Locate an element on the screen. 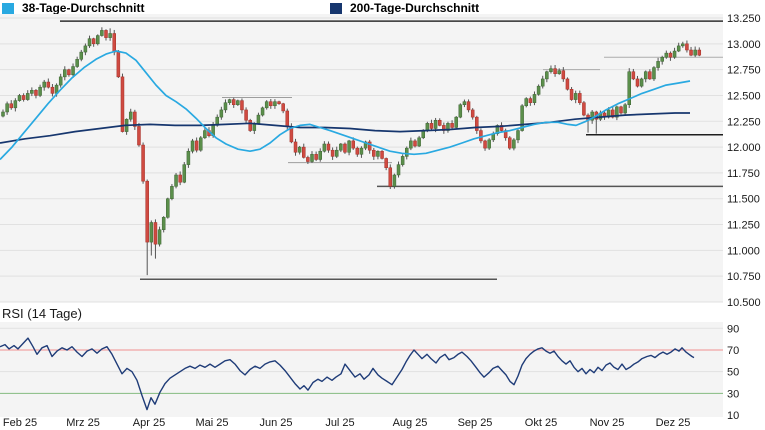 The height and width of the screenshot is (430, 765). month-label: Apr 25 is located at coordinates (149, 423).